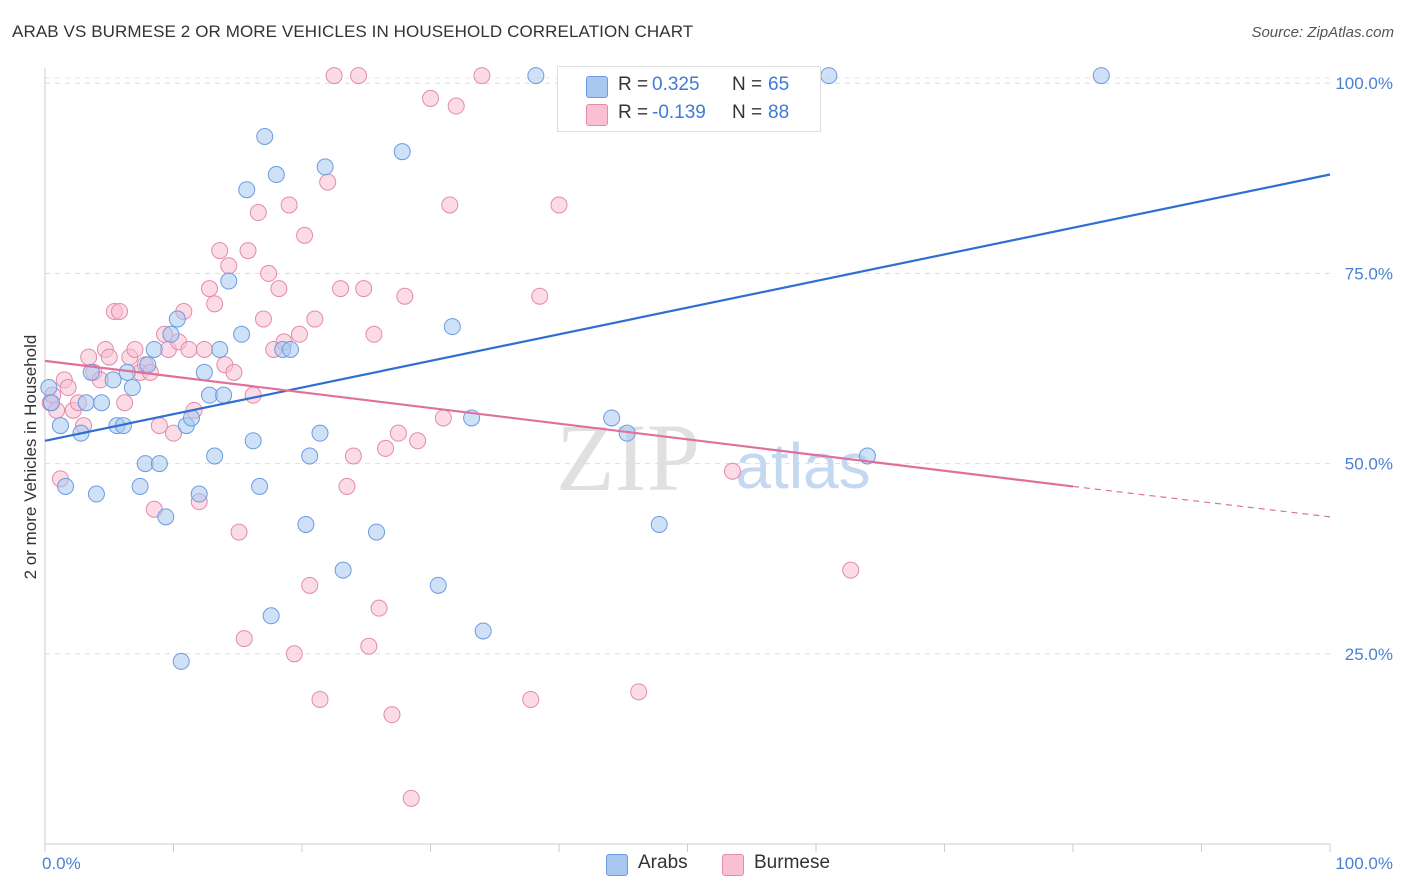 This screenshot has width=1406, height=892. Describe the element at coordinates (779, 84) in the screenshot. I see `n-value: 65` at that location.